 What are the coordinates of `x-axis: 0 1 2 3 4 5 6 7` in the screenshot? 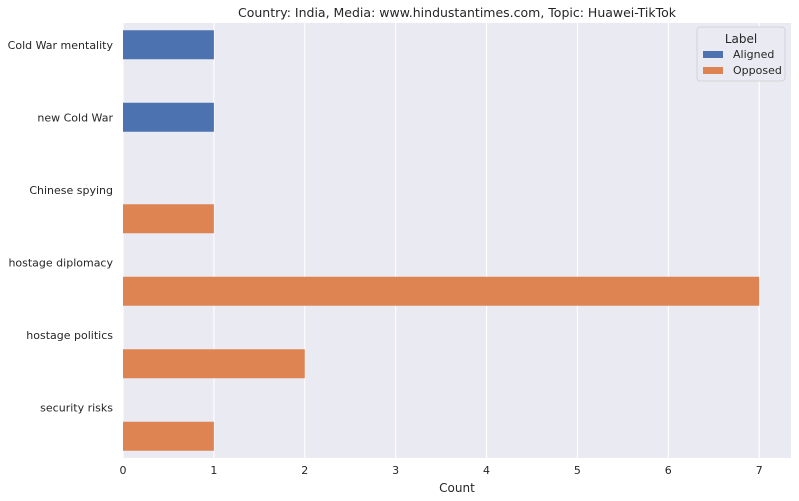 It's located at (441, 470).